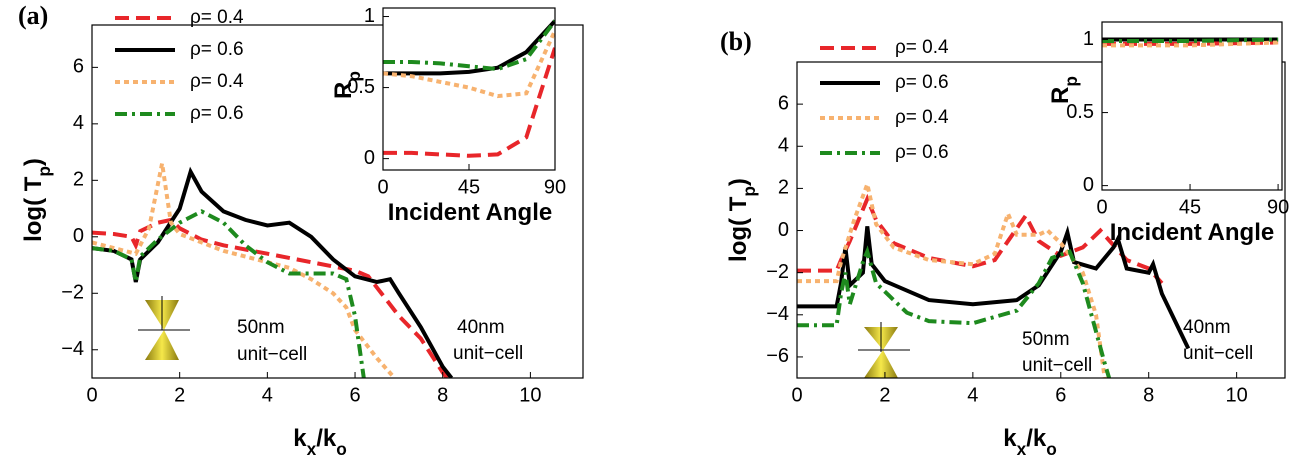 The width and height of the screenshot is (1315, 470). I want to click on y-tick-label: −4, so click(777, 314).